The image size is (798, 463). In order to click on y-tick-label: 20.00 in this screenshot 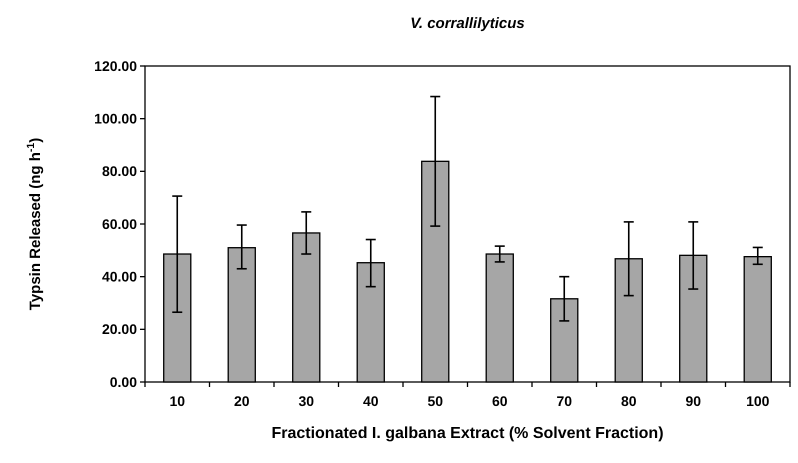, I will do `click(120, 329)`.